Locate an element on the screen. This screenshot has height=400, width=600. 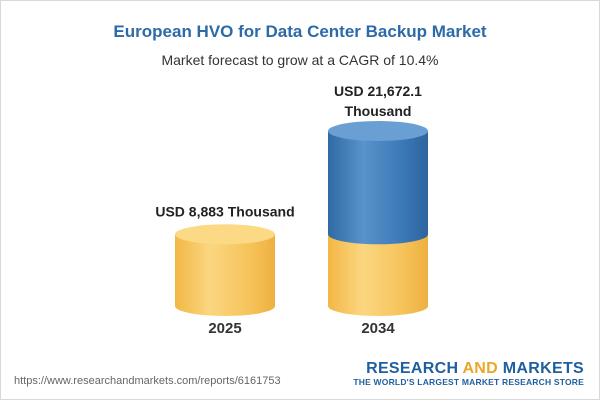
bar-2034 is located at coordinates (378, 218).